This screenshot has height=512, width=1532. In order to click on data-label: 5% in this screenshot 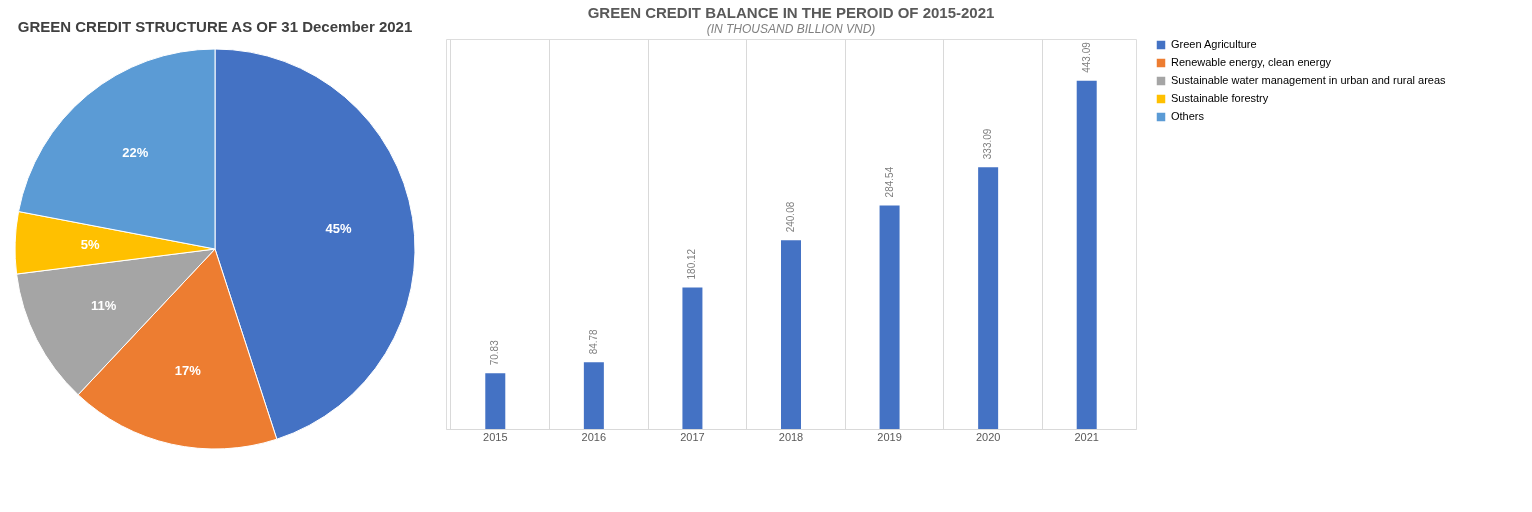, I will do `click(90, 245)`.